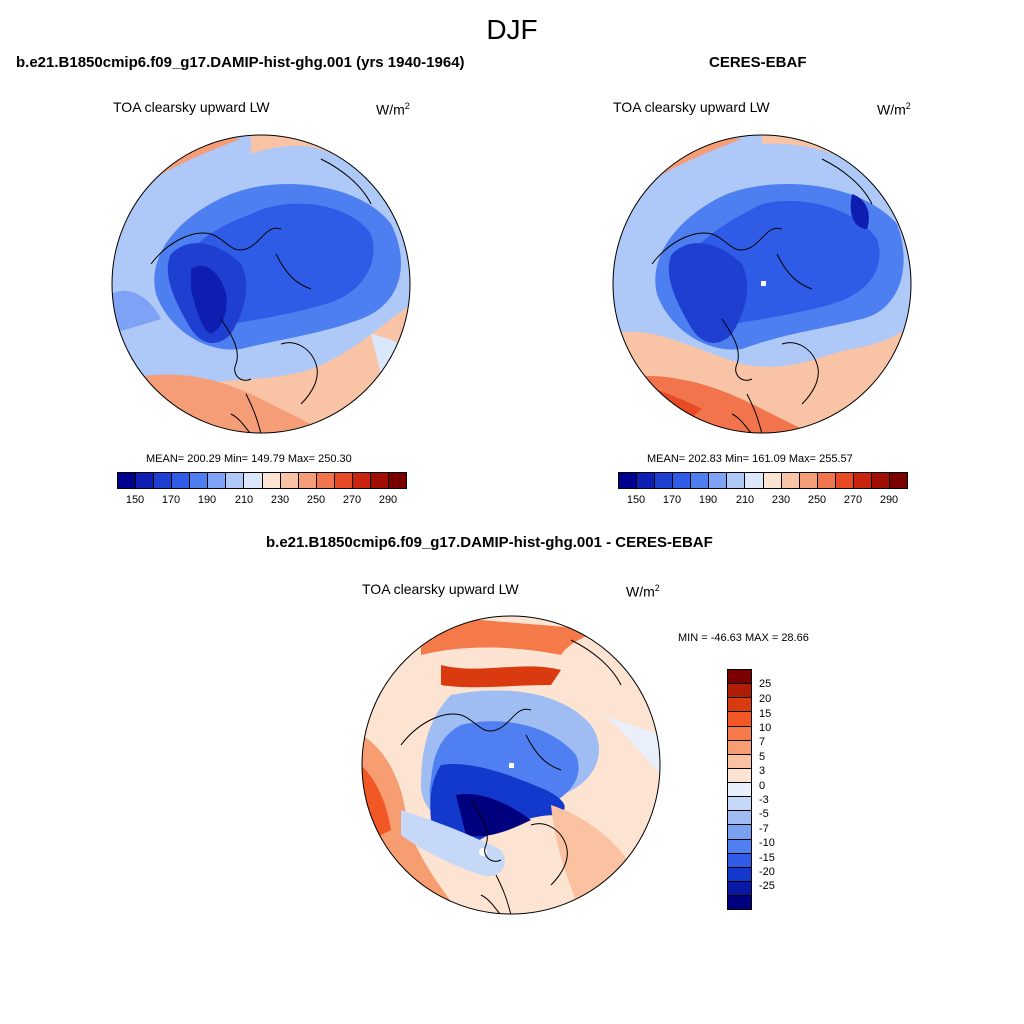  What do you see at coordinates (781, 500) in the screenshot?
I see `obs-cbar-tick: 230` at bounding box center [781, 500].